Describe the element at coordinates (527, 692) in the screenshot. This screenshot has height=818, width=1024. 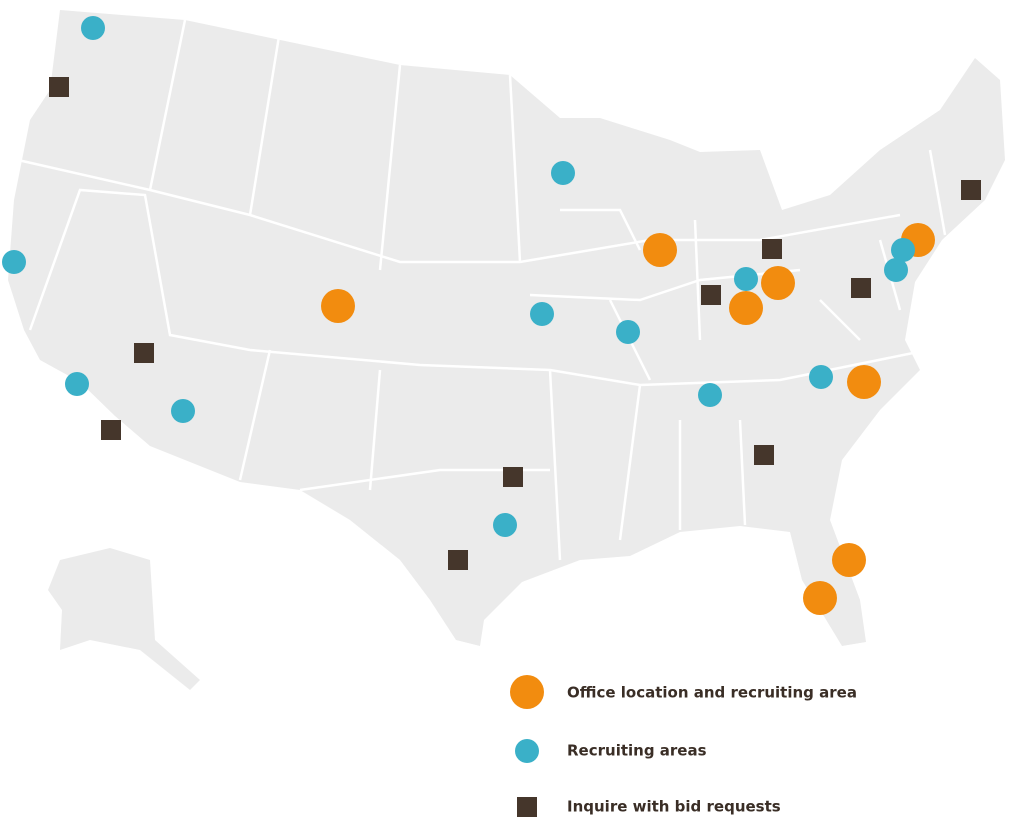
I see `legend-office-icon` at that location.